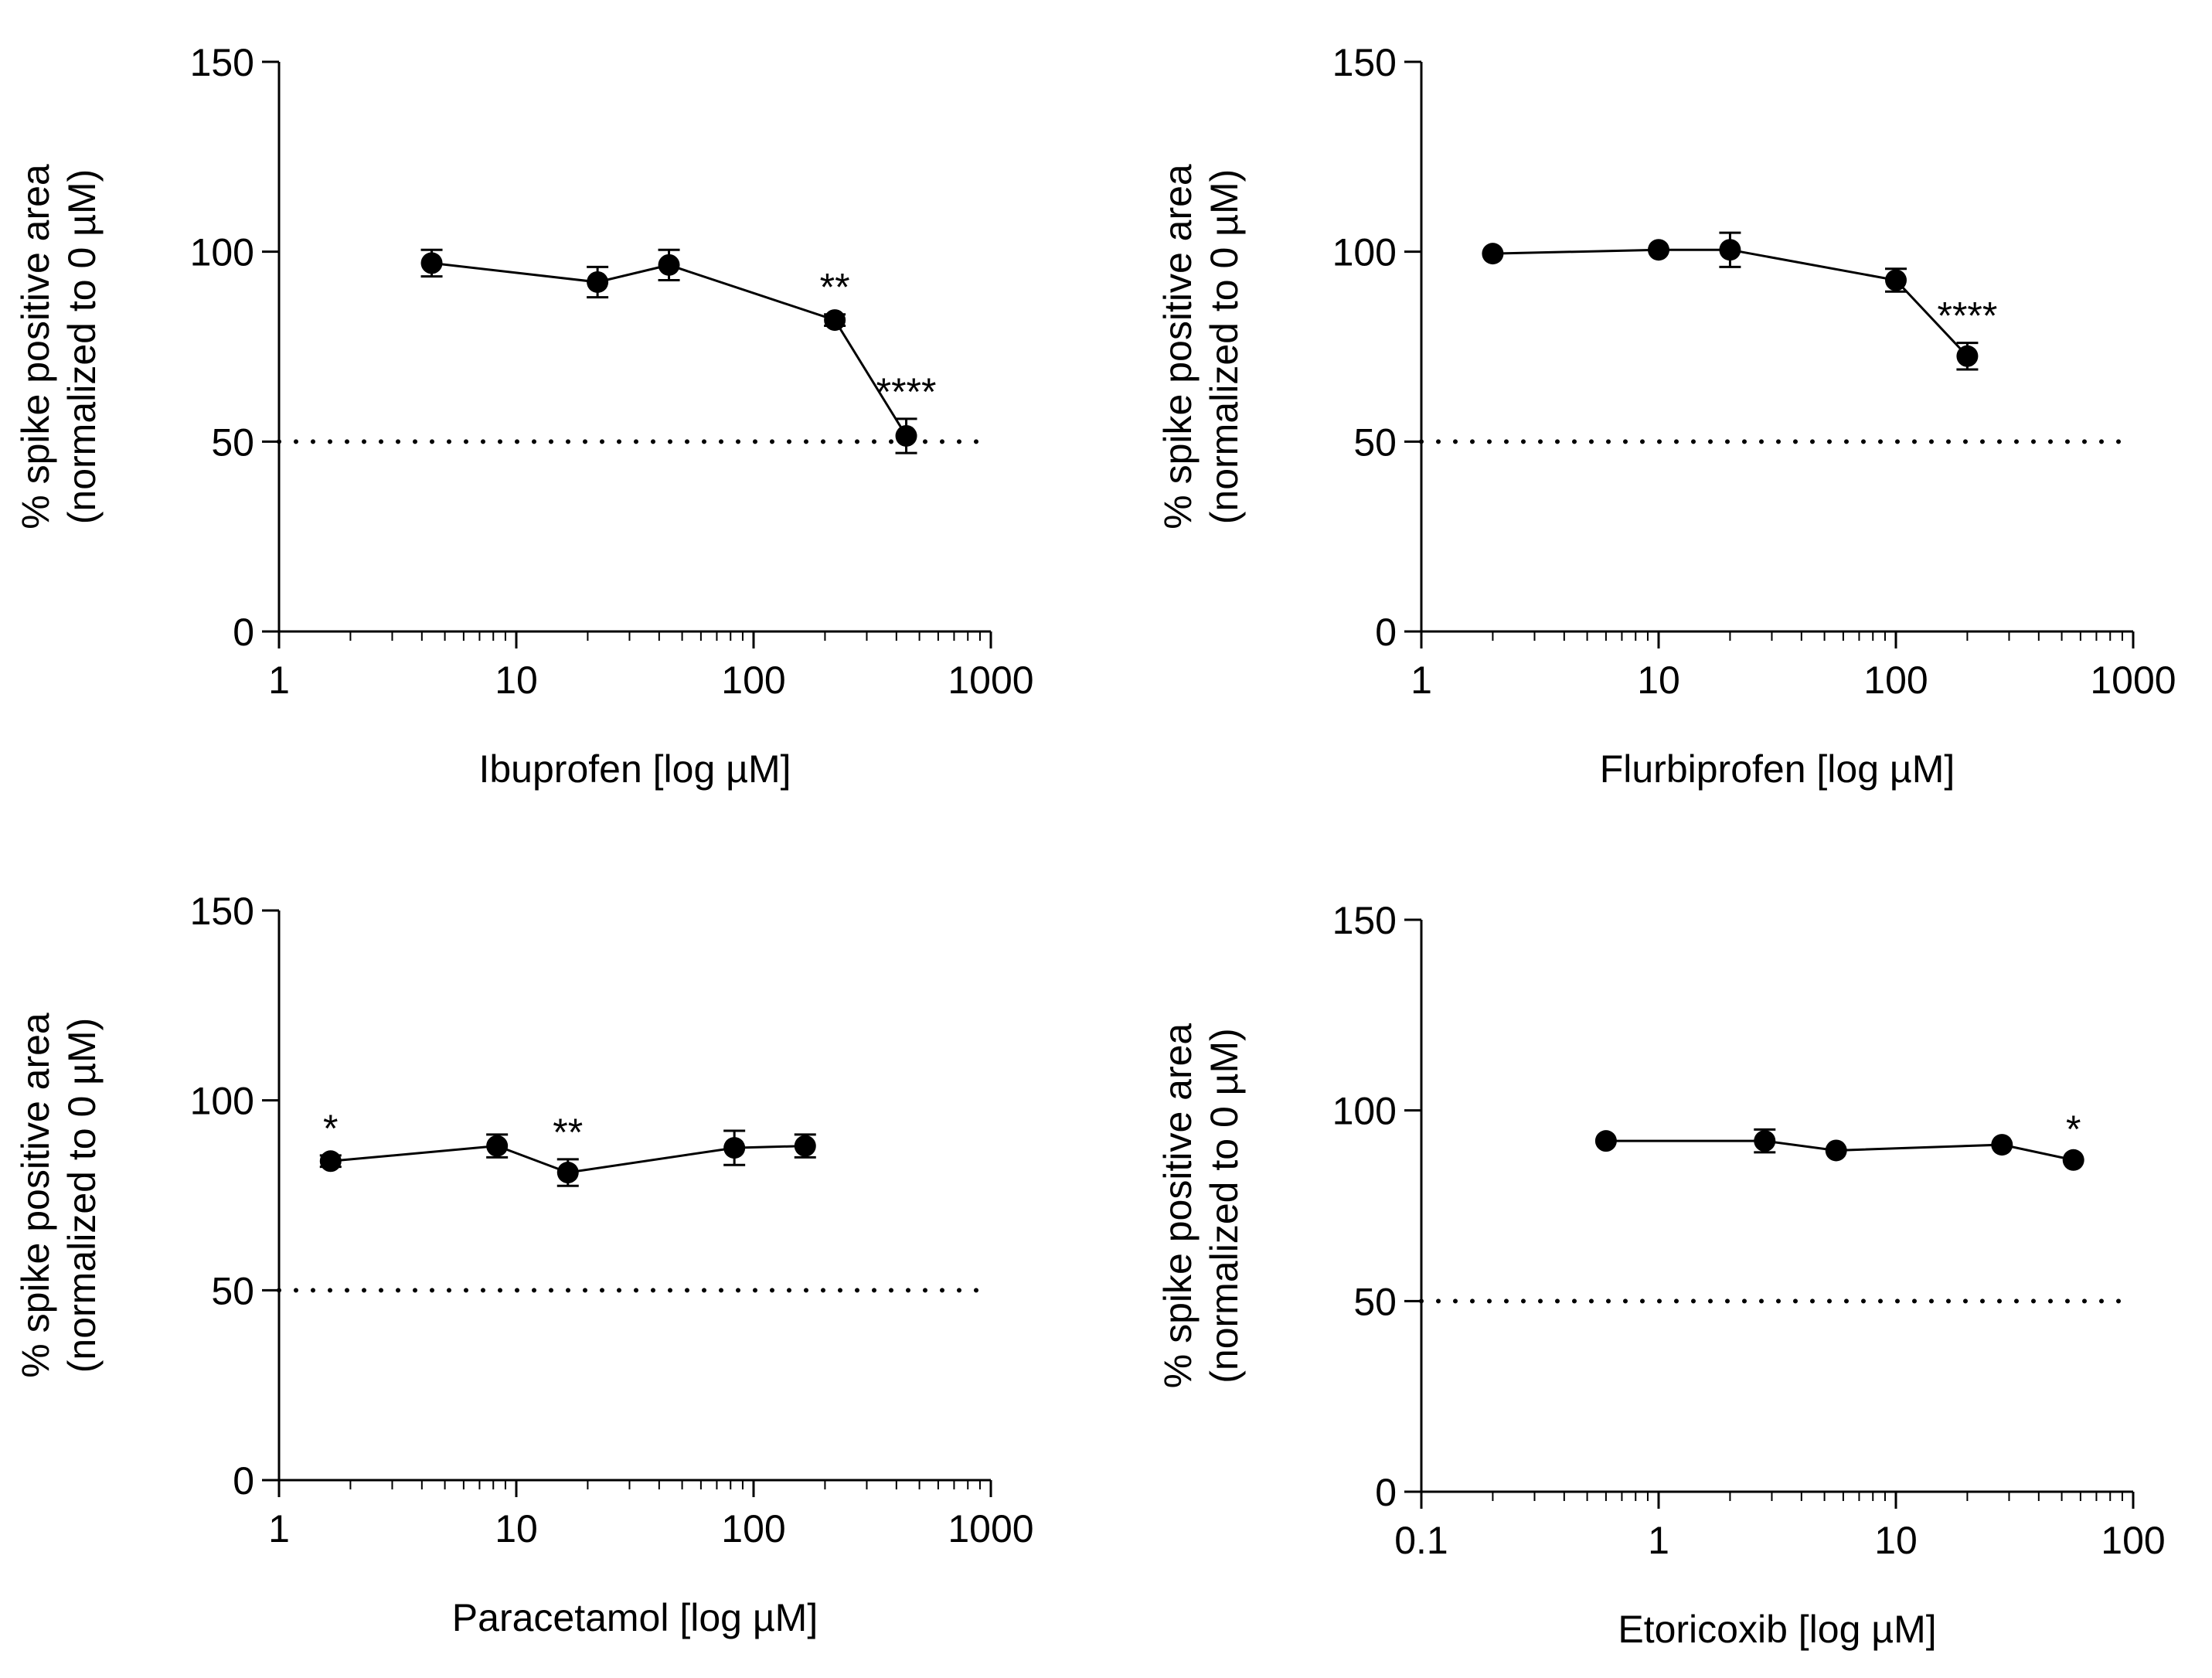 This screenshot has width=2212, height=1678. I want to click on x-tick-label: 0.1, so click(1421, 1541).